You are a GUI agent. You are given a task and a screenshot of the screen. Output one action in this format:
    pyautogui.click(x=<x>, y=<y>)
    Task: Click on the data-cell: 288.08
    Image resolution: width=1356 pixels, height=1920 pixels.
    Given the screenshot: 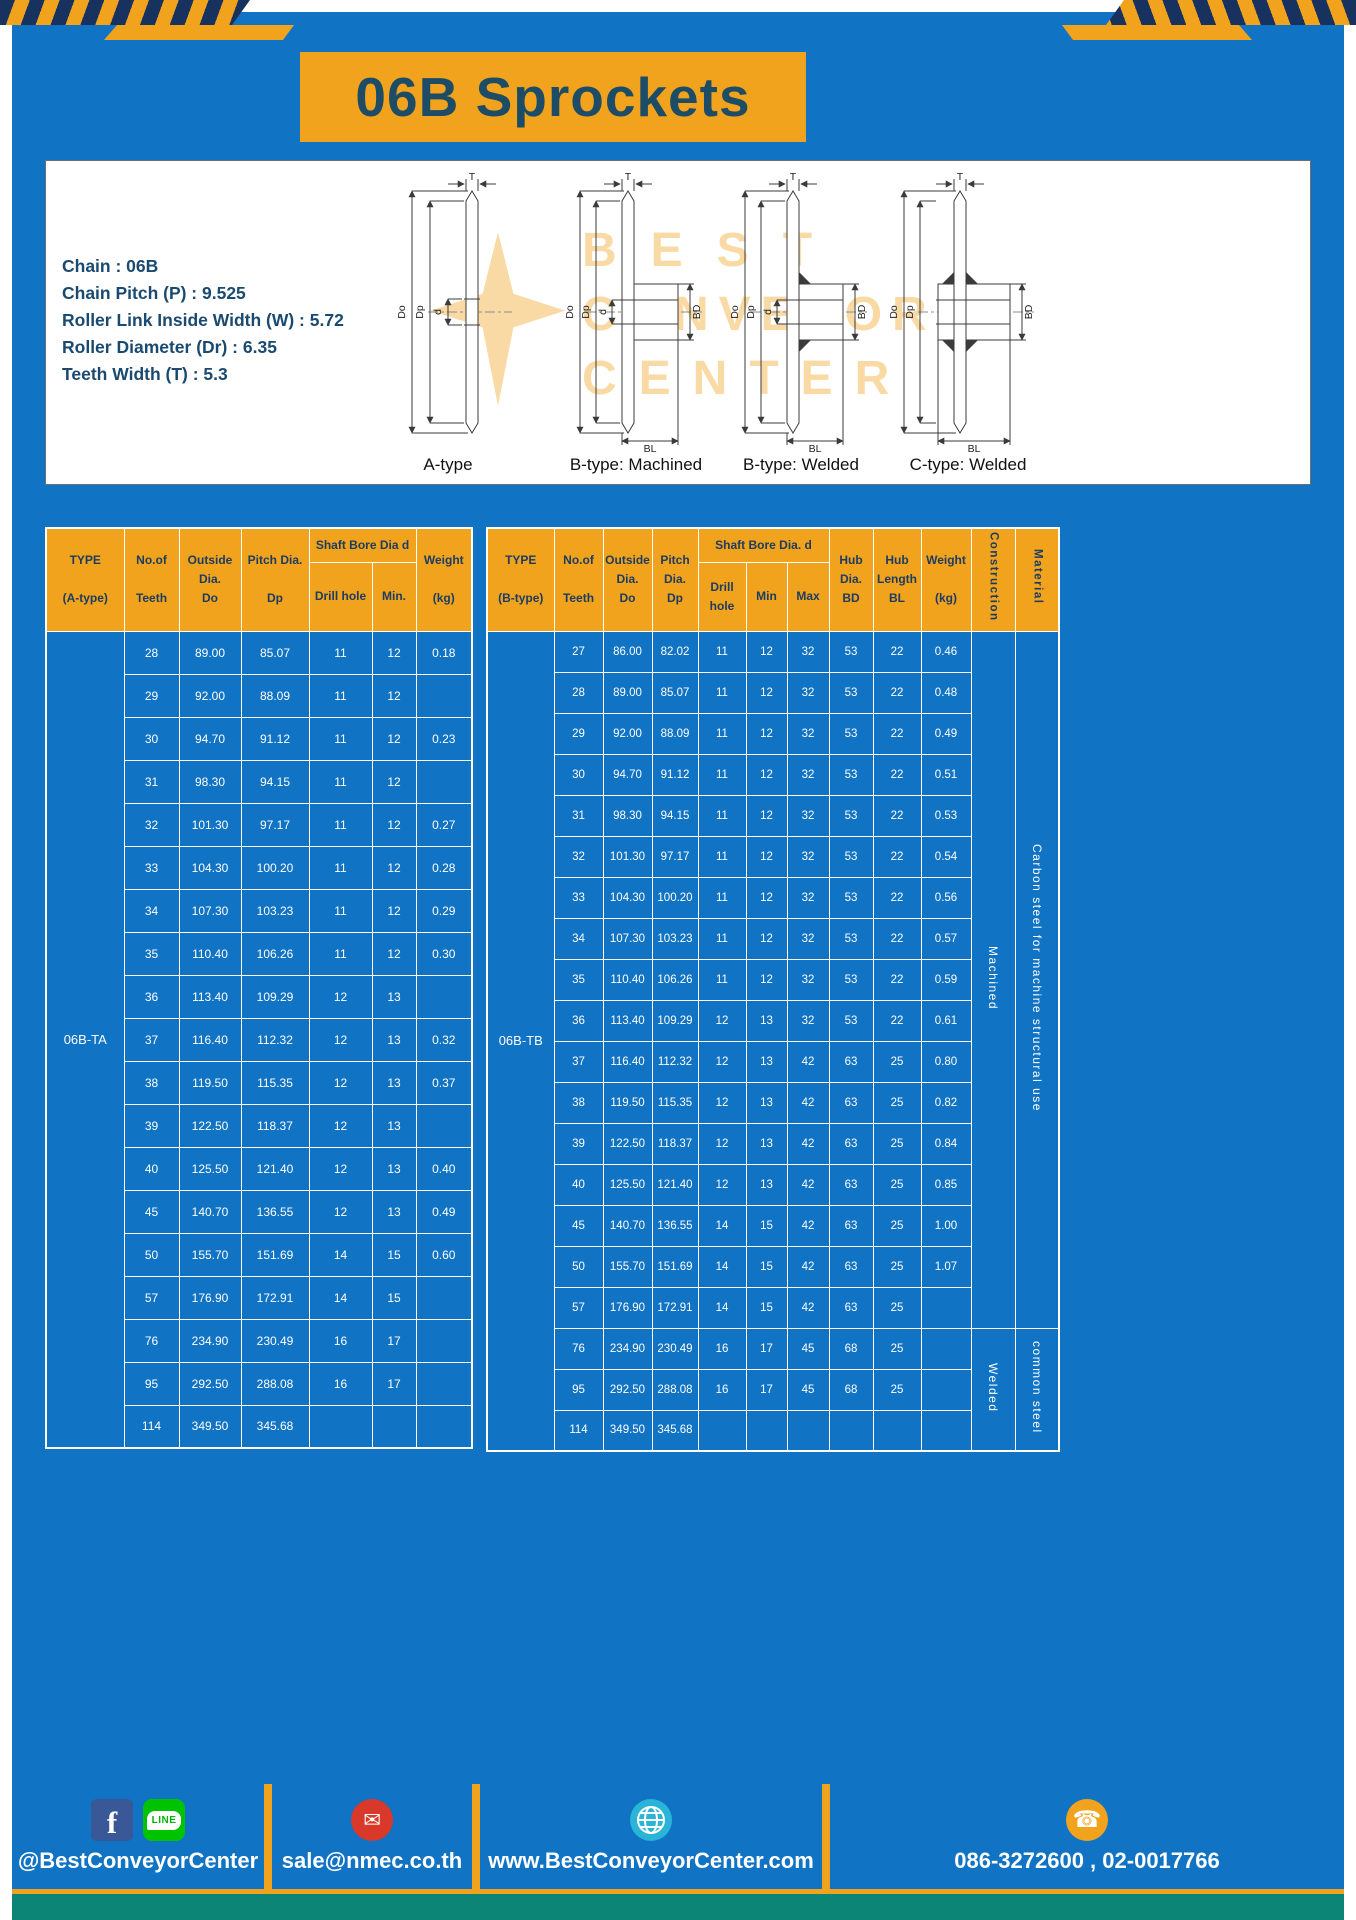 What is the action you would take?
    pyautogui.click(x=675, y=1389)
    